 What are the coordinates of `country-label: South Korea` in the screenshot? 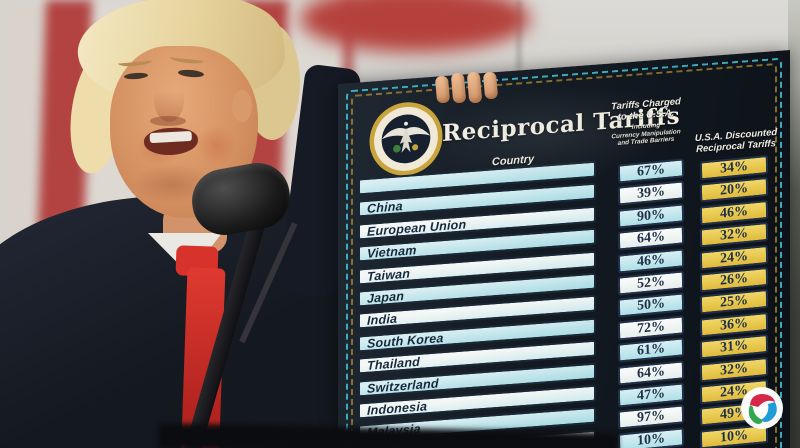 It's located at (405, 340).